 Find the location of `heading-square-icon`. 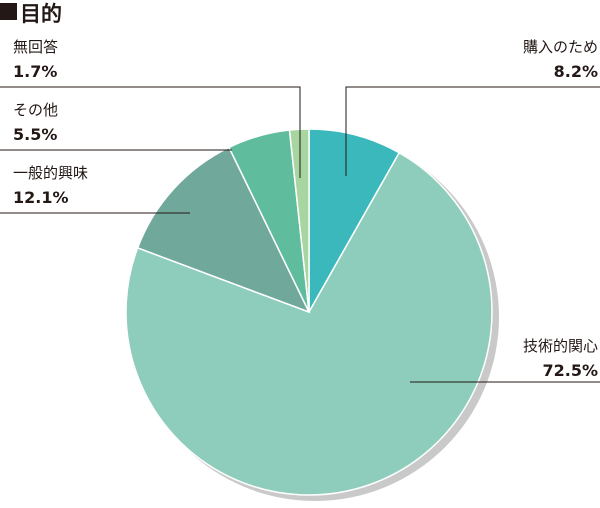

heading-square-icon is located at coordinates (8, 11).